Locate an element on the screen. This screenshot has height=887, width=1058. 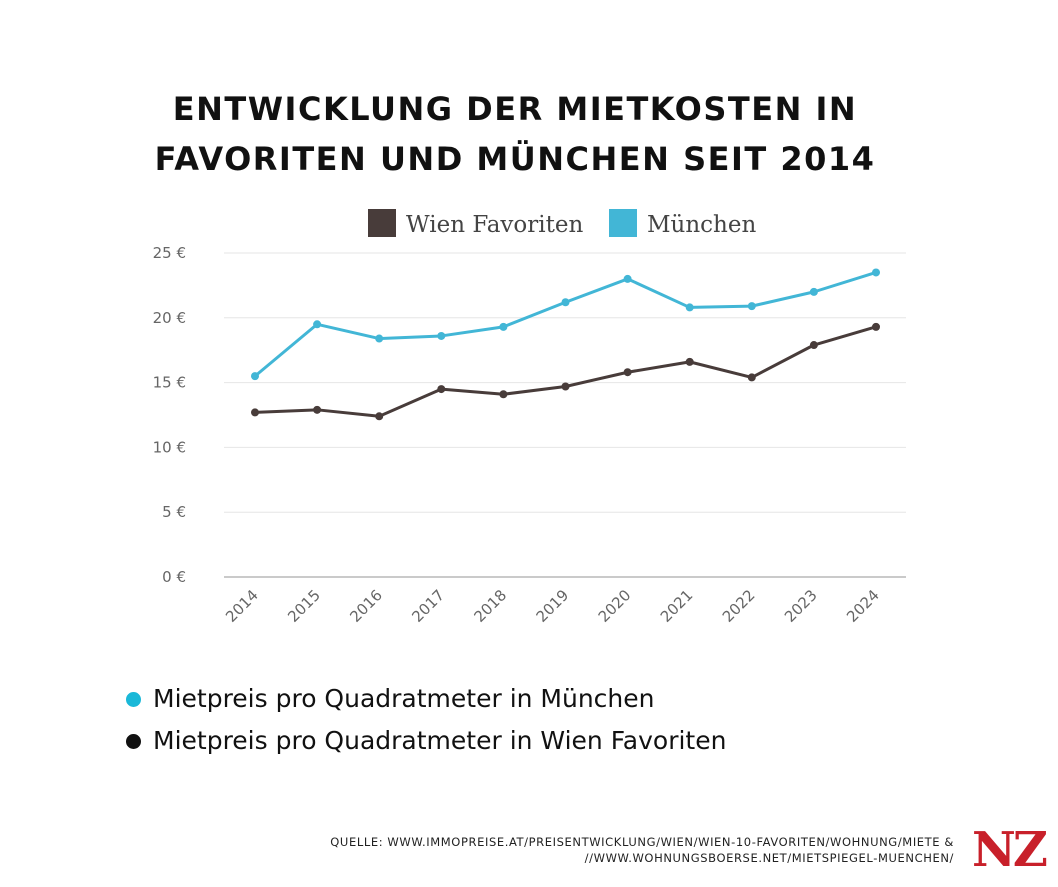
y-tick-label: 15 € is located at coordinates (169, 383).